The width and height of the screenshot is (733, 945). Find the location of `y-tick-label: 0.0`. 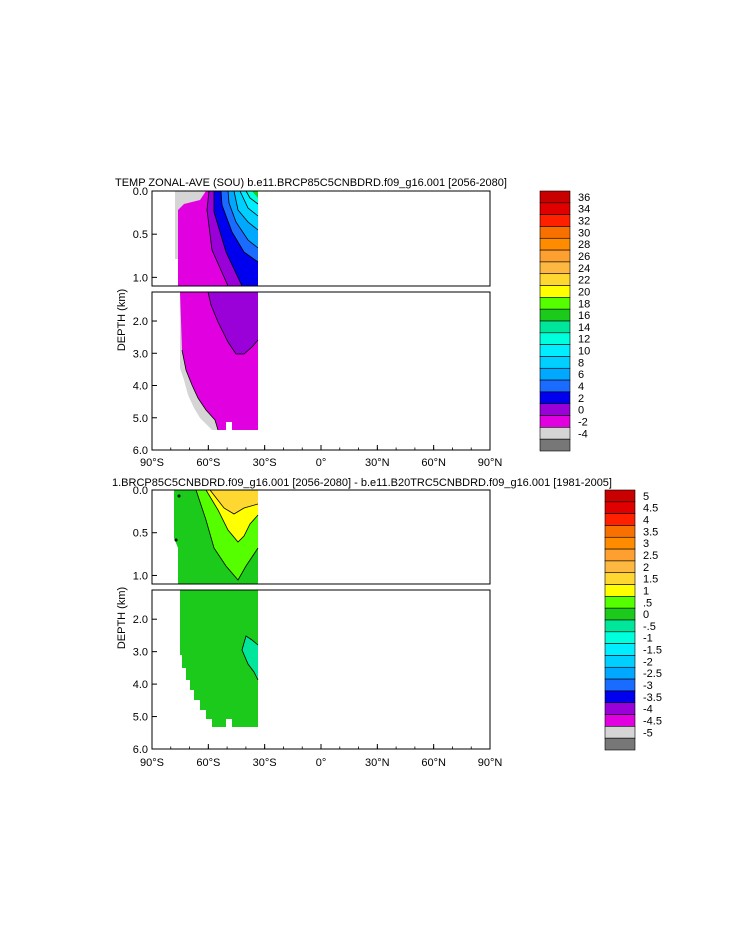

y-tick-label: 0.0 is located at coordinates (140, 192).